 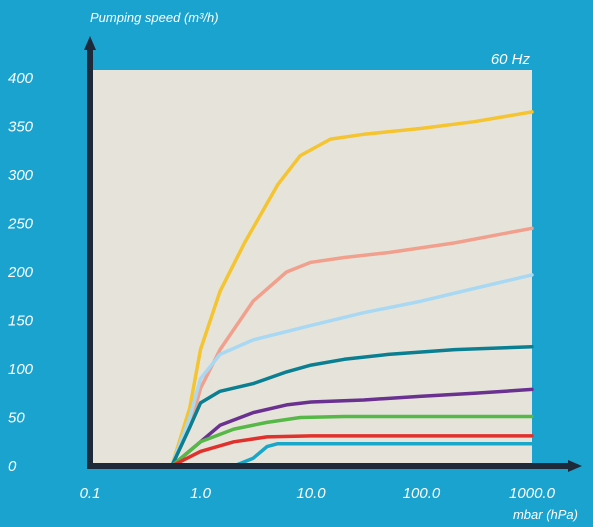 What do you see at coordinates (90, 493) in the screenshot?
I see `x-tick-label: 0.1` at bounding box center [90, 493].